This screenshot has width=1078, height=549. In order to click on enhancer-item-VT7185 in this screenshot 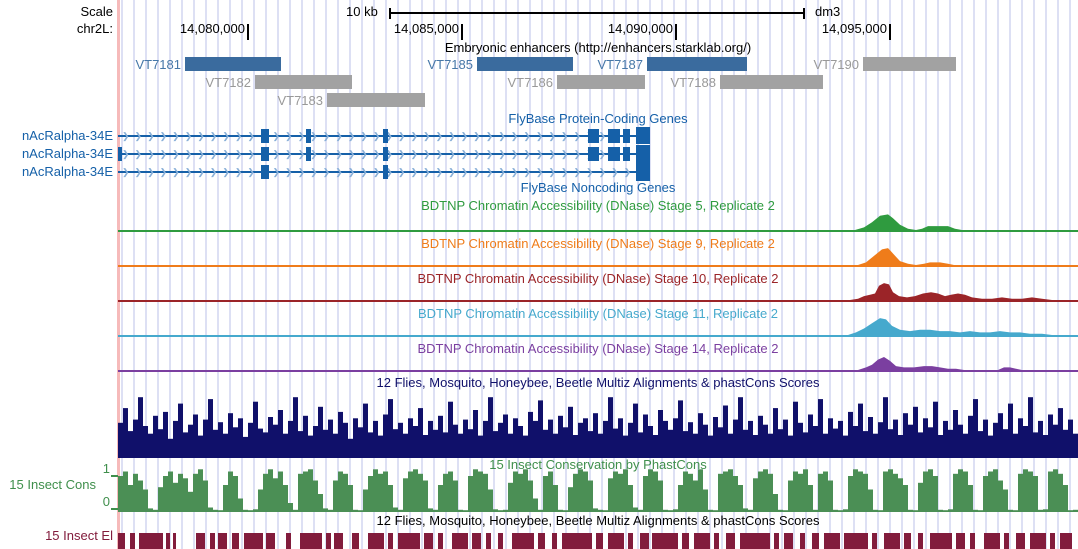, I will do `click(525, 64)`.